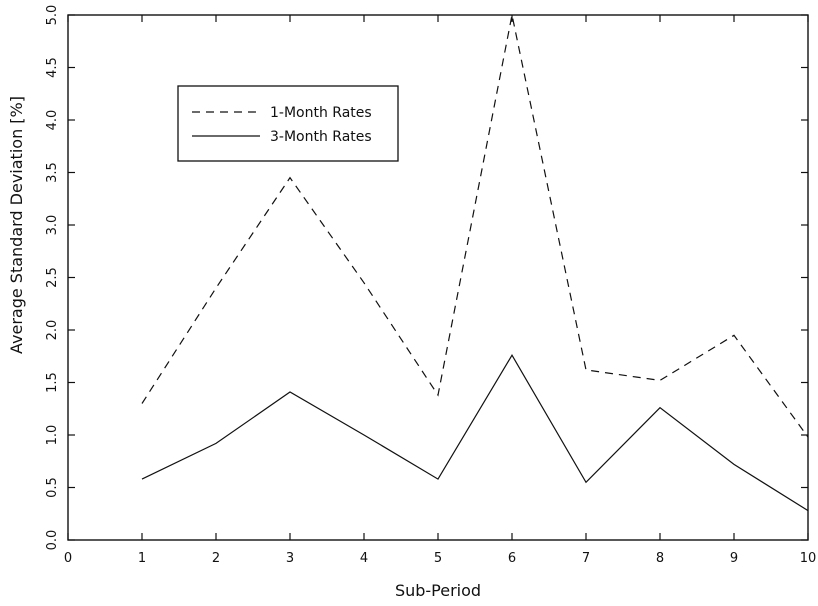 This screenshot has height=606, width=818. What do you see at coordinates (321, 137) in the screenshot?
I see `legend-label-3-month: 3-Month Rates` at bounding box center [321, 137].